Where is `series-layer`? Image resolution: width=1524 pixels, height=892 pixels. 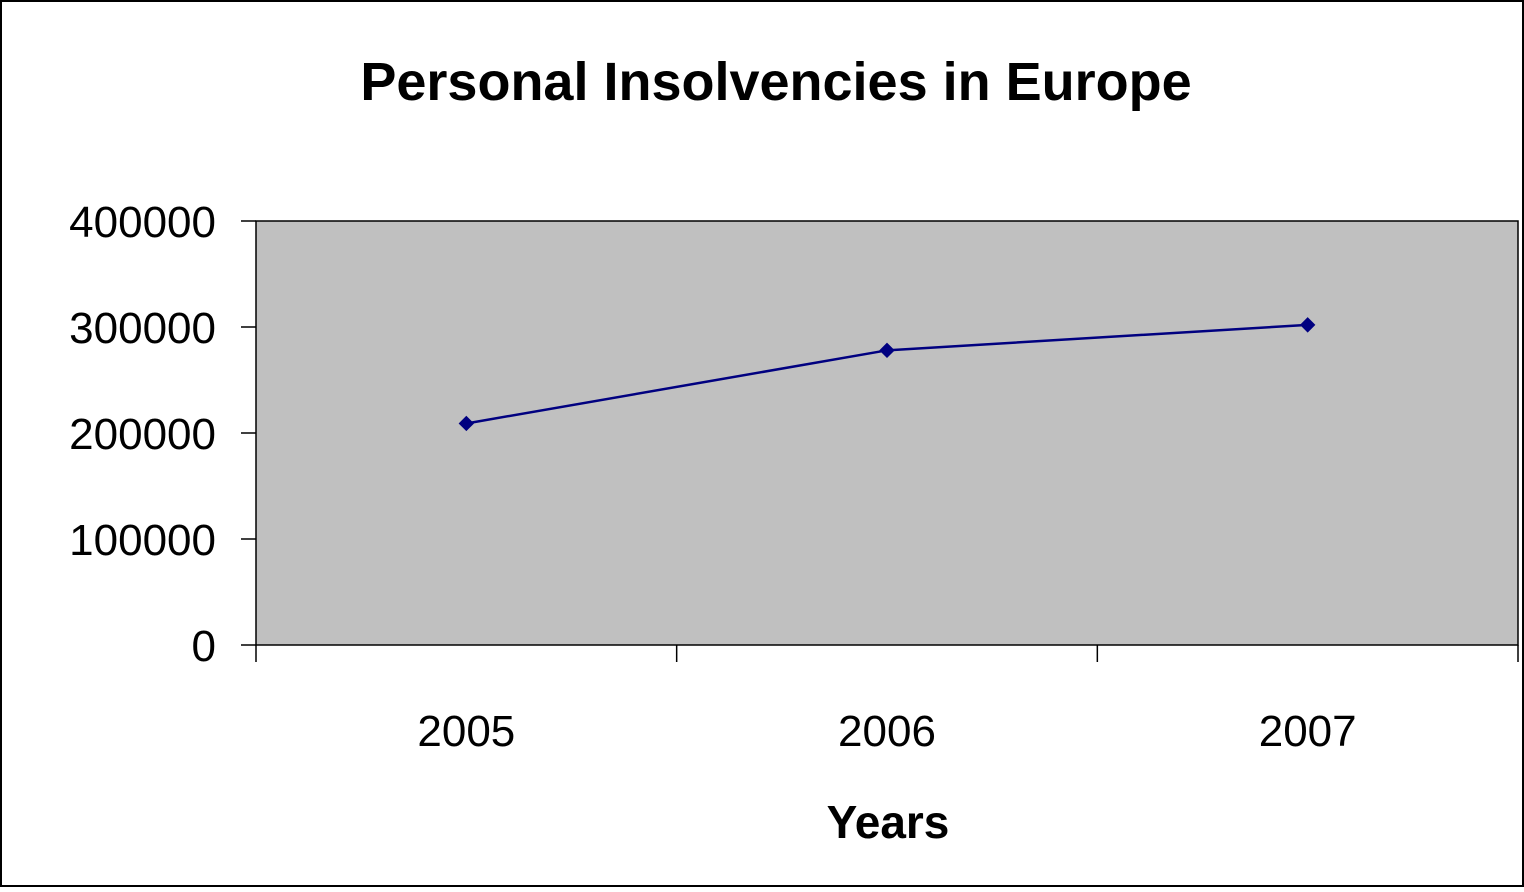
series-layer is located at coordinates (887, 374).